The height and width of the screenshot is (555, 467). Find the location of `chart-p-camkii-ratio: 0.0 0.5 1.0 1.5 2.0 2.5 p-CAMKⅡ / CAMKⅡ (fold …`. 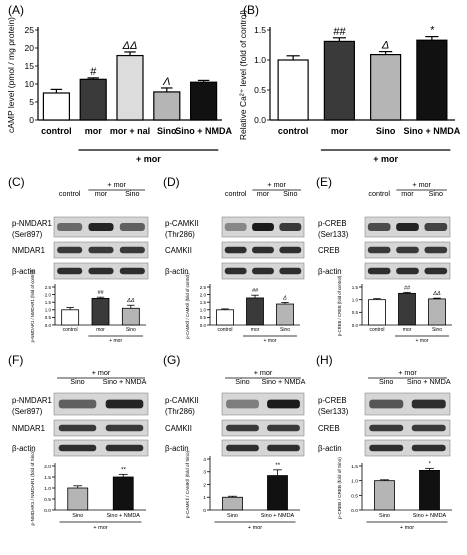

chart-p-camkii-ratio: 0.0 0.5 1.0 1.5 2.0 2.5 p-CAMKⅡ / CAMKⅡ (fold … is located at coordinates (242, 308).